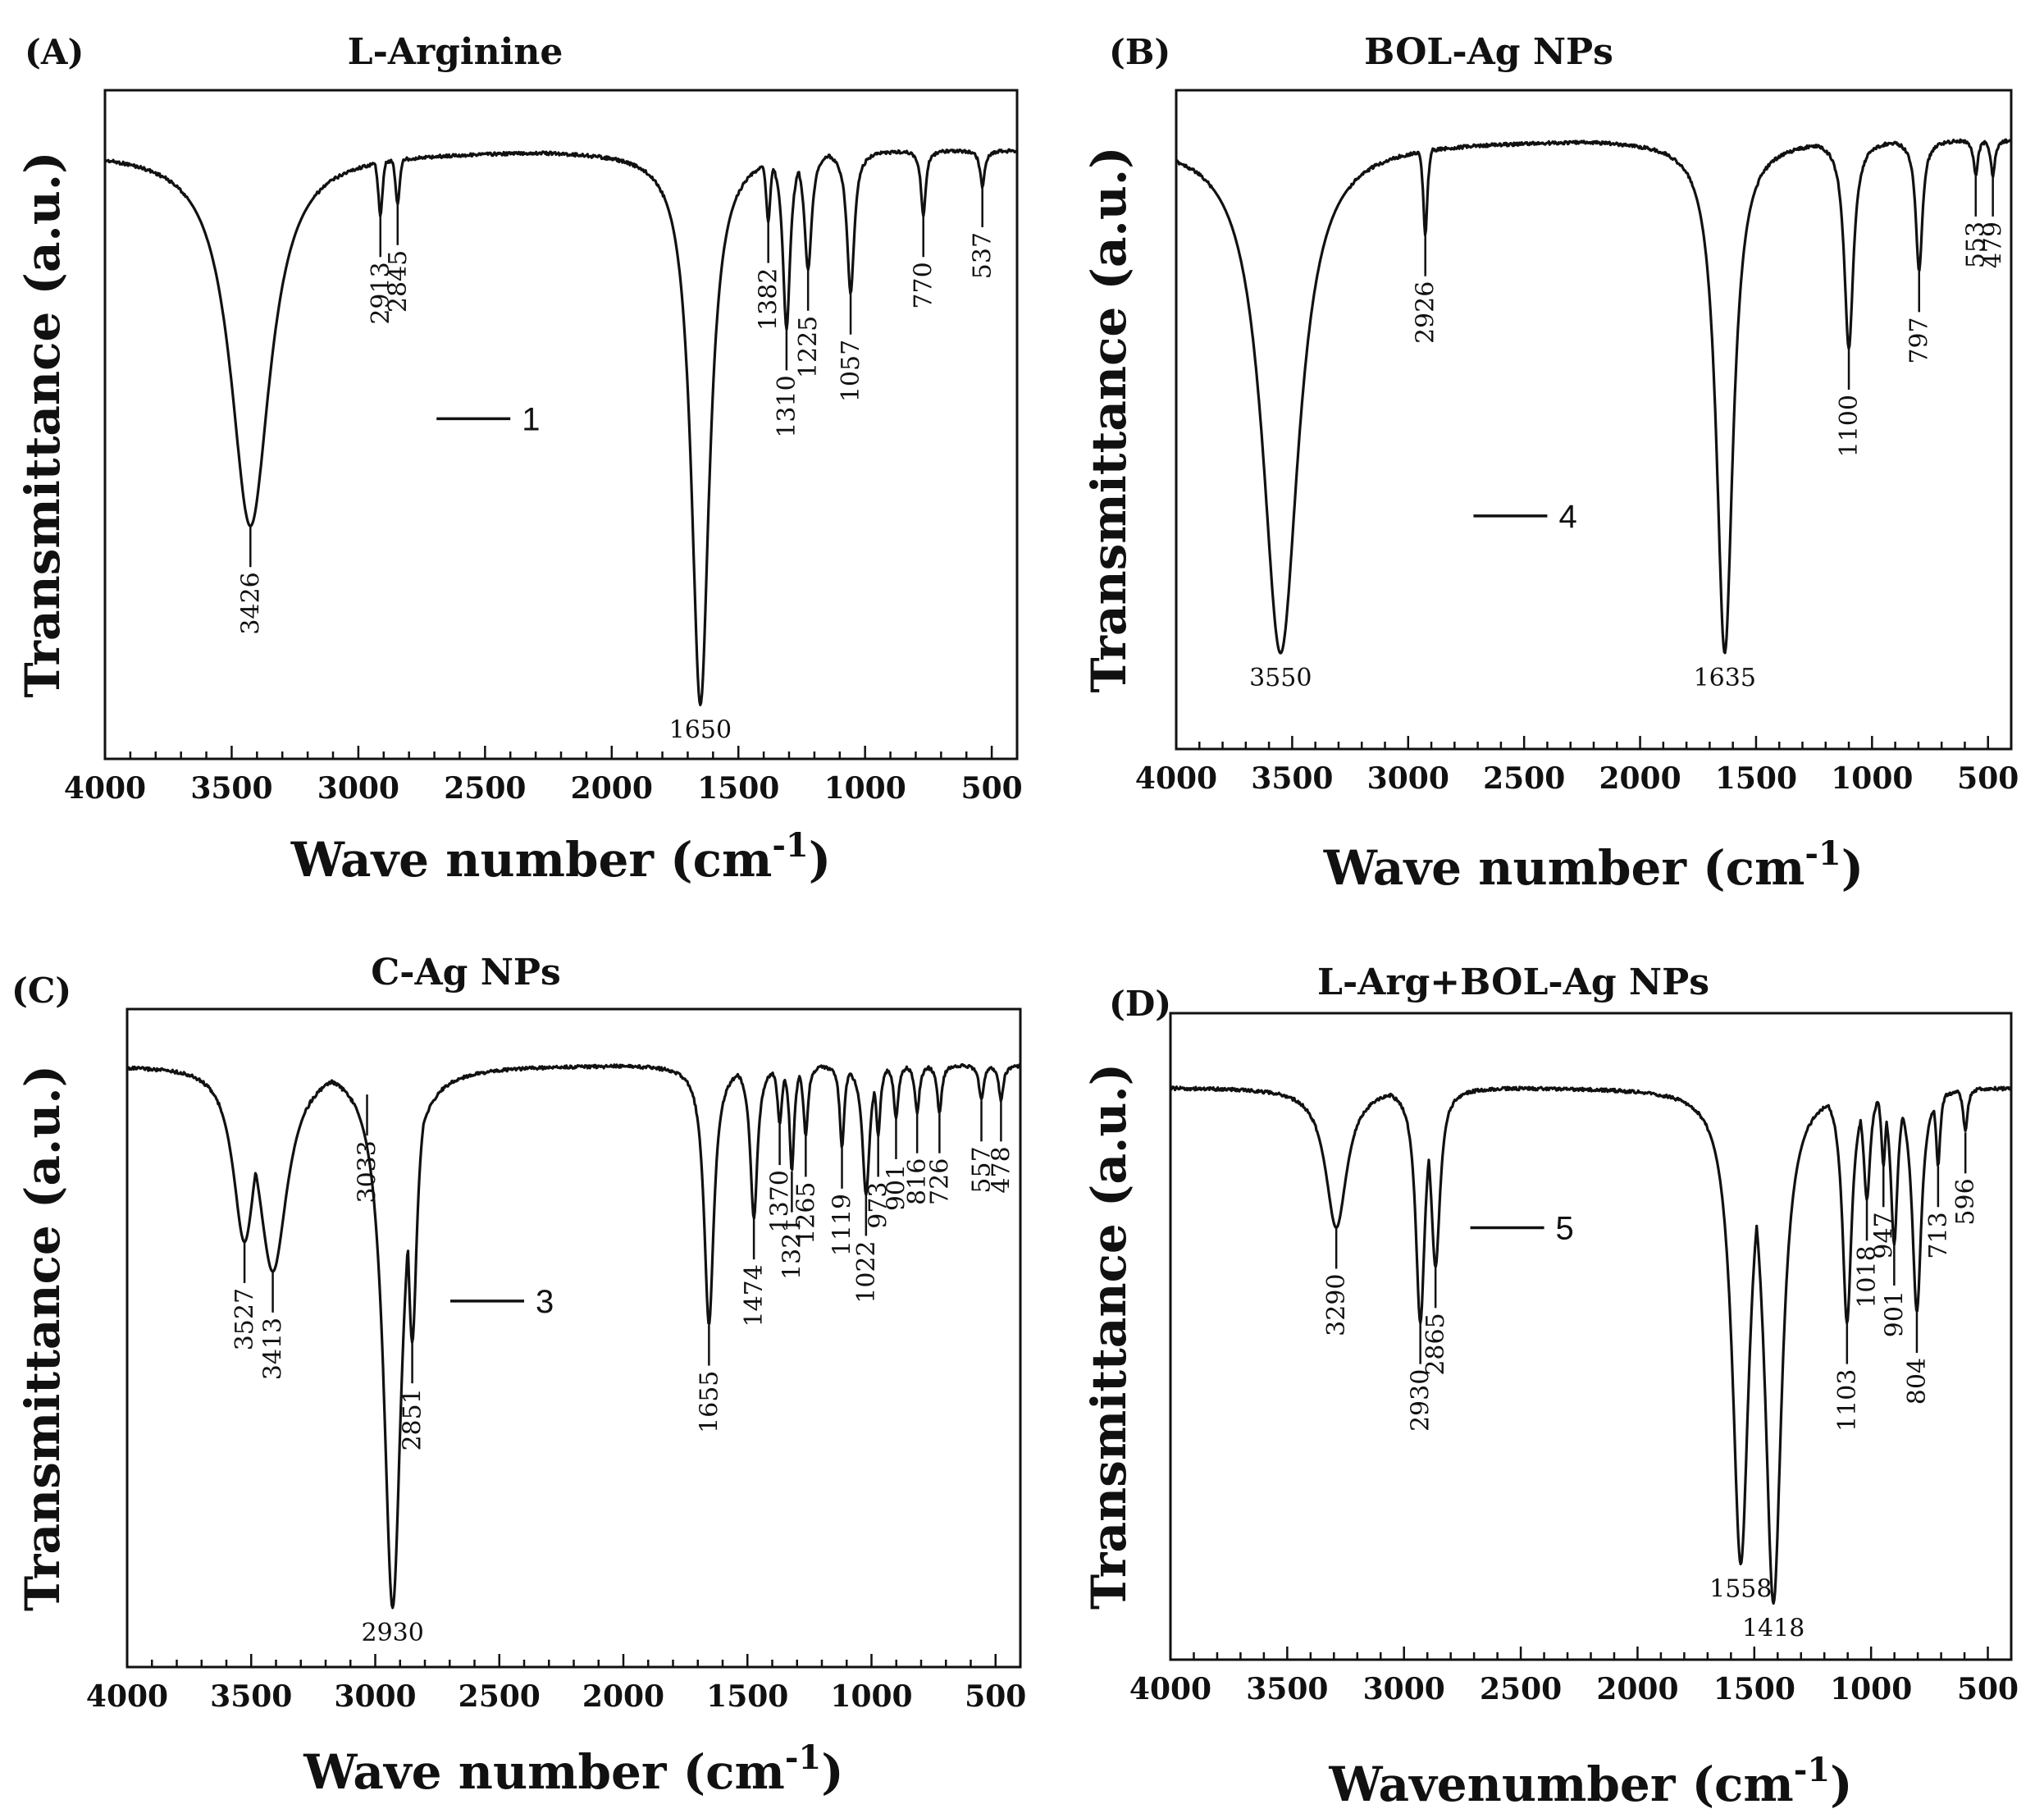 This screenshot has height=1818, width=2044. I want to click on peak-label: 1022, so click(866, 1271).